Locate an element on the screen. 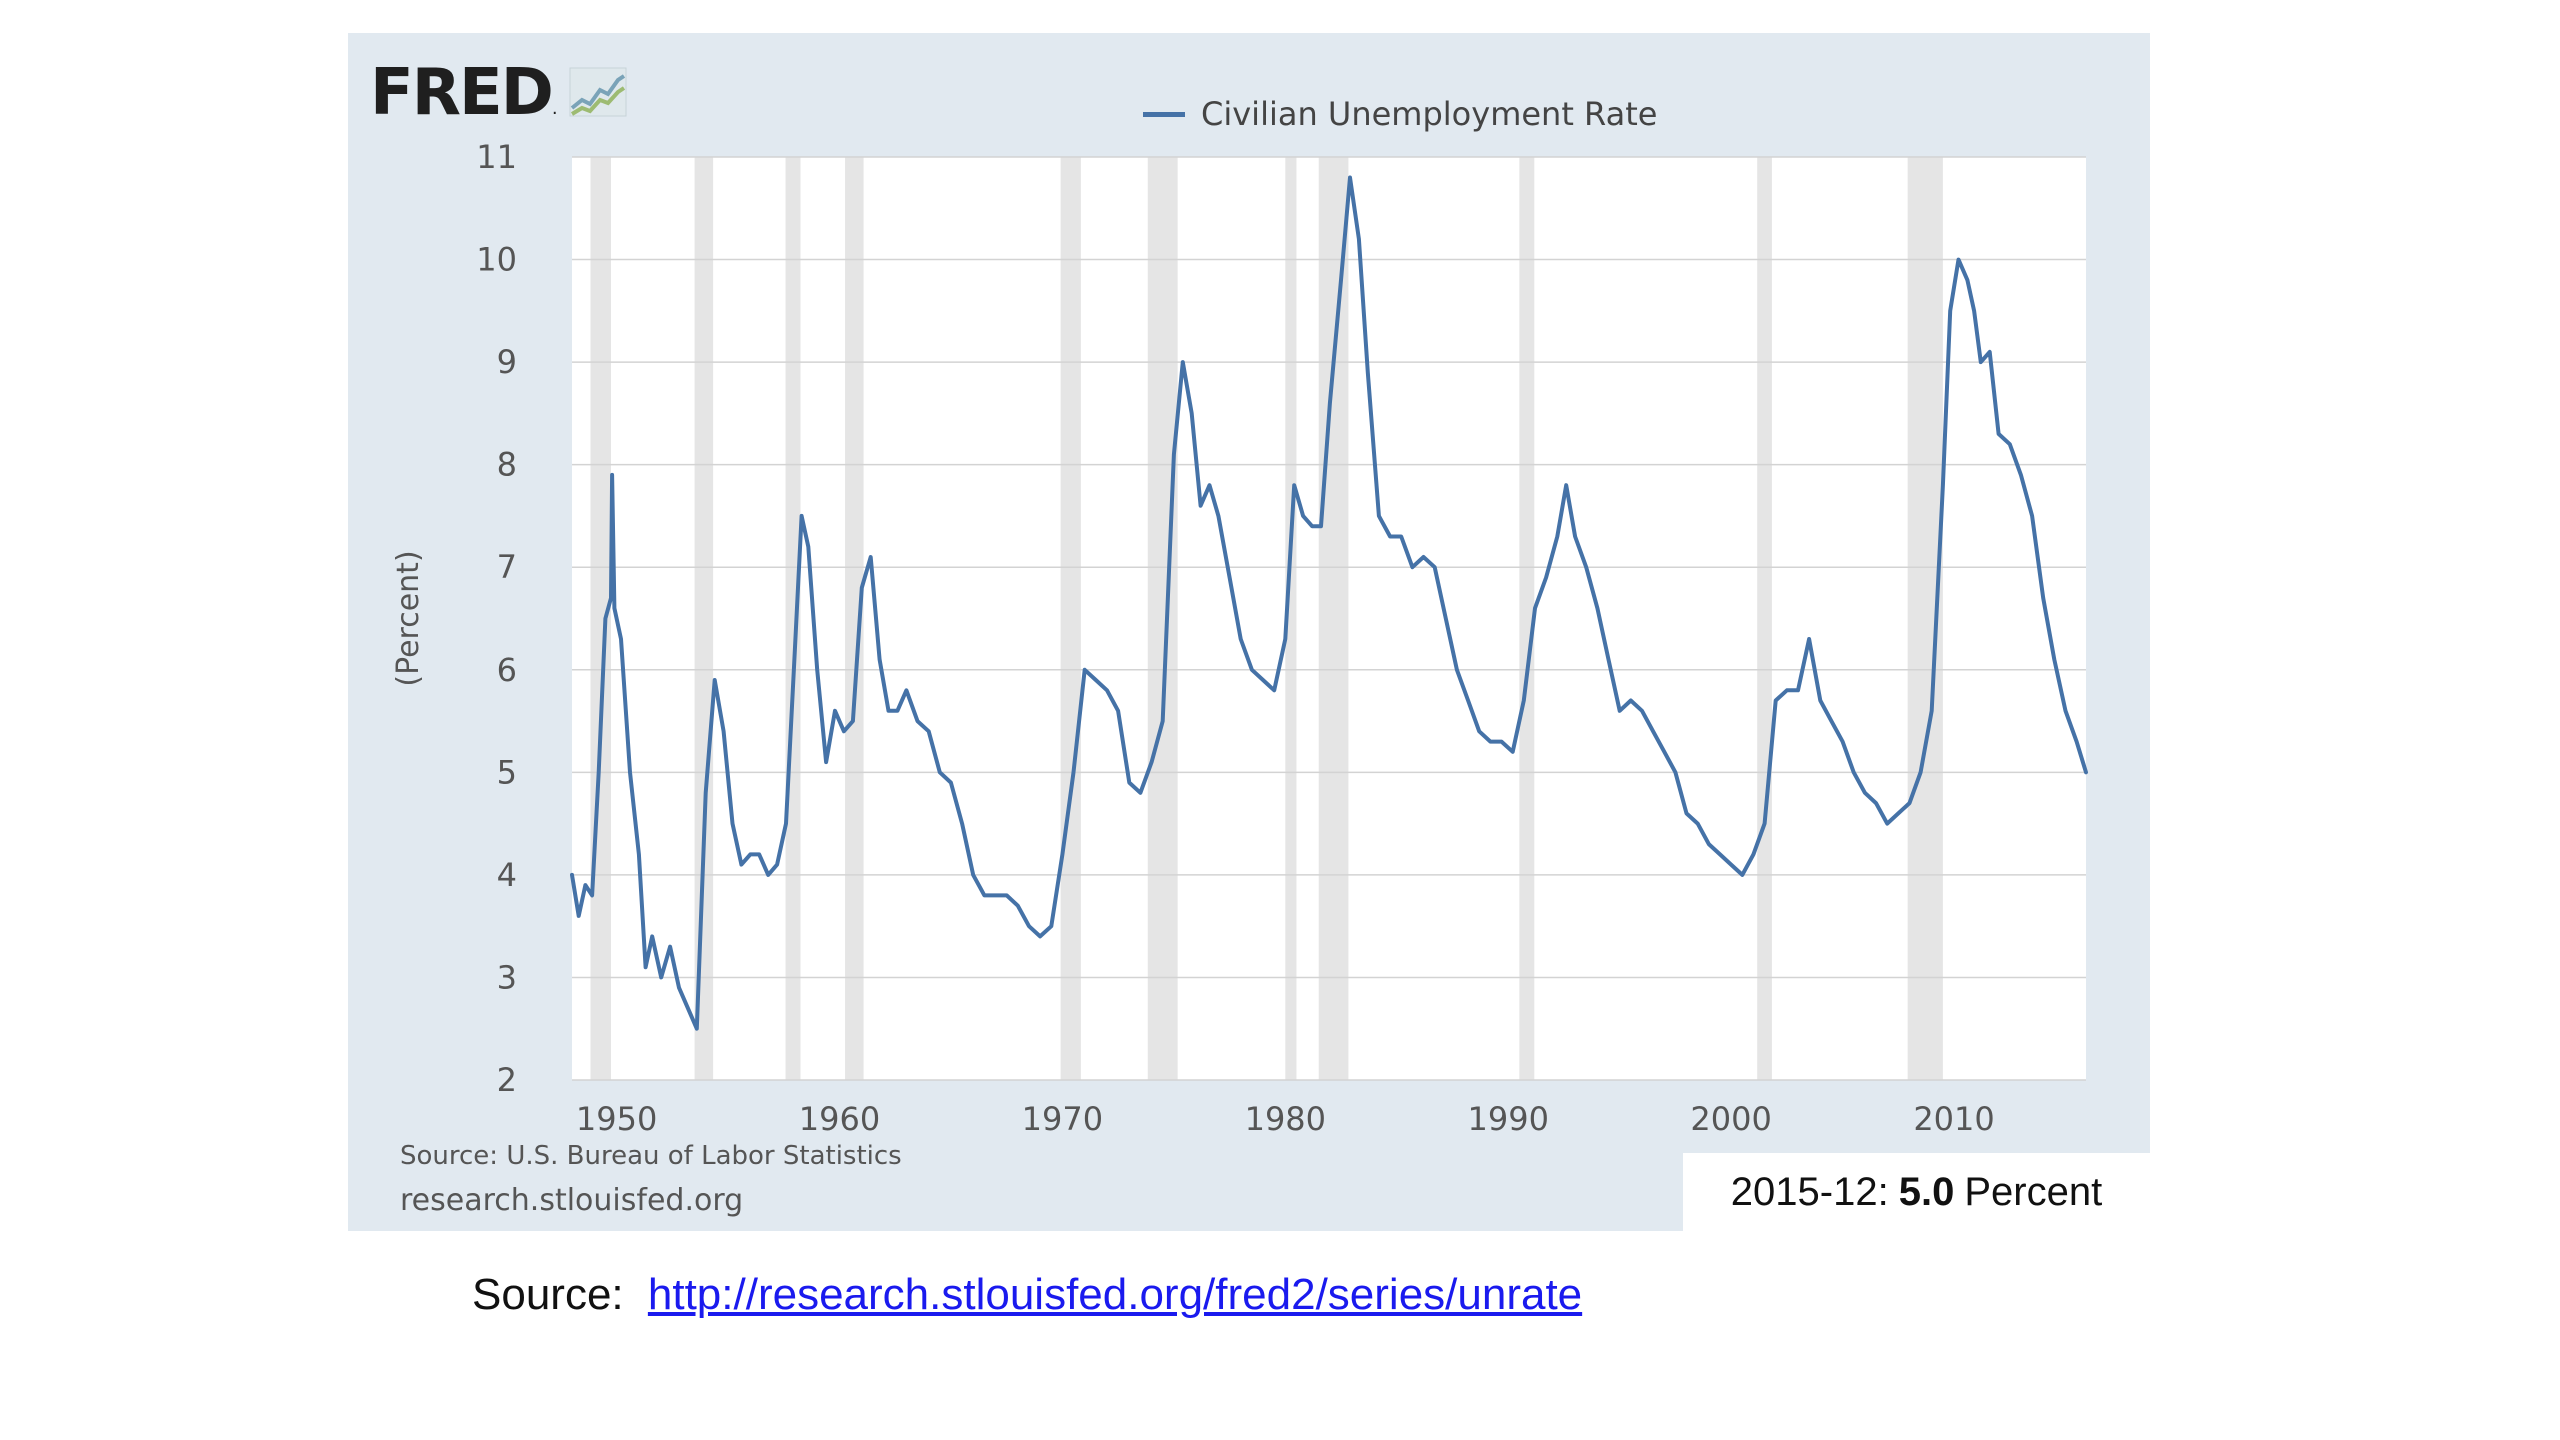 Image resolution: width=2560 pixels, height=1440 pixels. latest-date: 2015-12: is located at coordinates (1809, 1191).